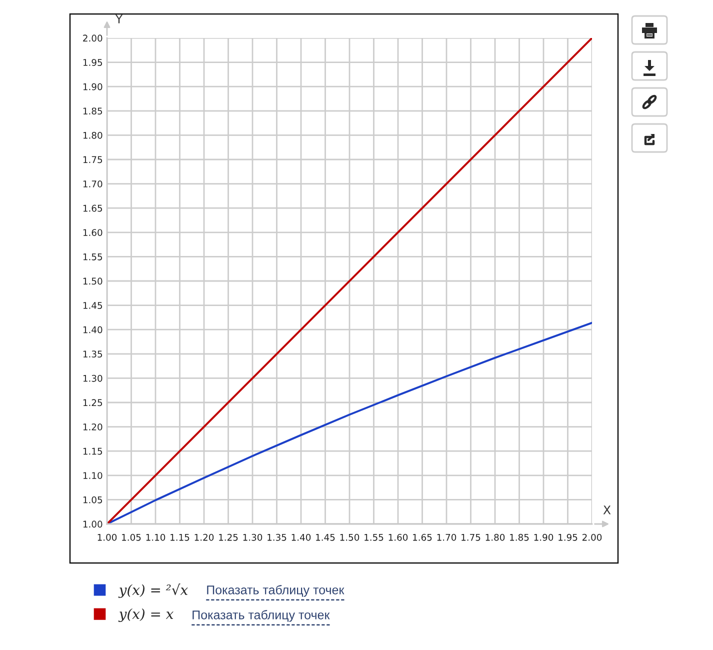  What do you see at coordinates (92, 86) in the screenshot?
I see `y-tick-label: 1.90` at bounding box center [92, 86].